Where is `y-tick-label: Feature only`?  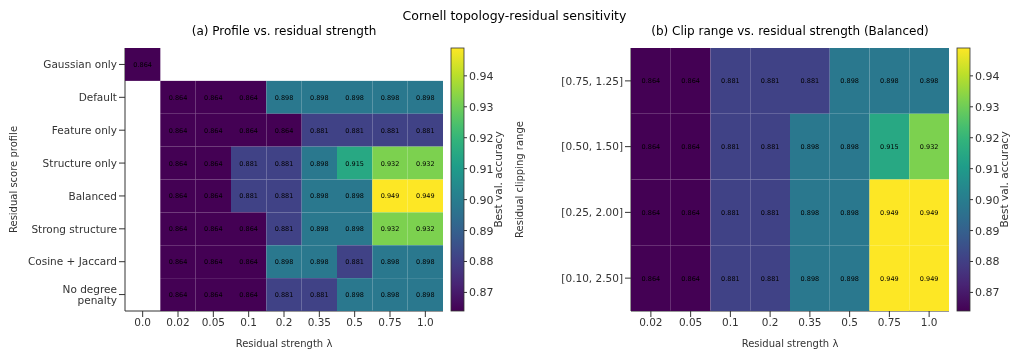
y-tick-label: Feature only is located at coordinates (84, 129).